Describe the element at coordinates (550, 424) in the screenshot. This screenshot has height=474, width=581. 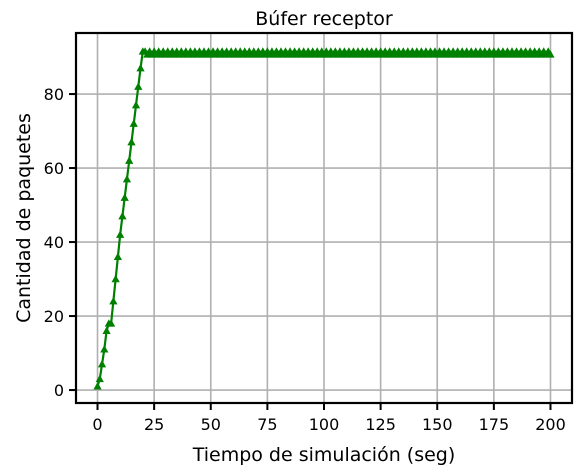
I see `x-tick-label: 200` at that location.